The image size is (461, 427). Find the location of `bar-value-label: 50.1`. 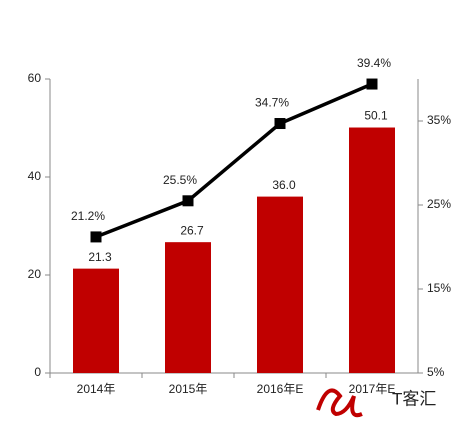

bar-value-label: 50.1 is located at coordinates (376, 116).